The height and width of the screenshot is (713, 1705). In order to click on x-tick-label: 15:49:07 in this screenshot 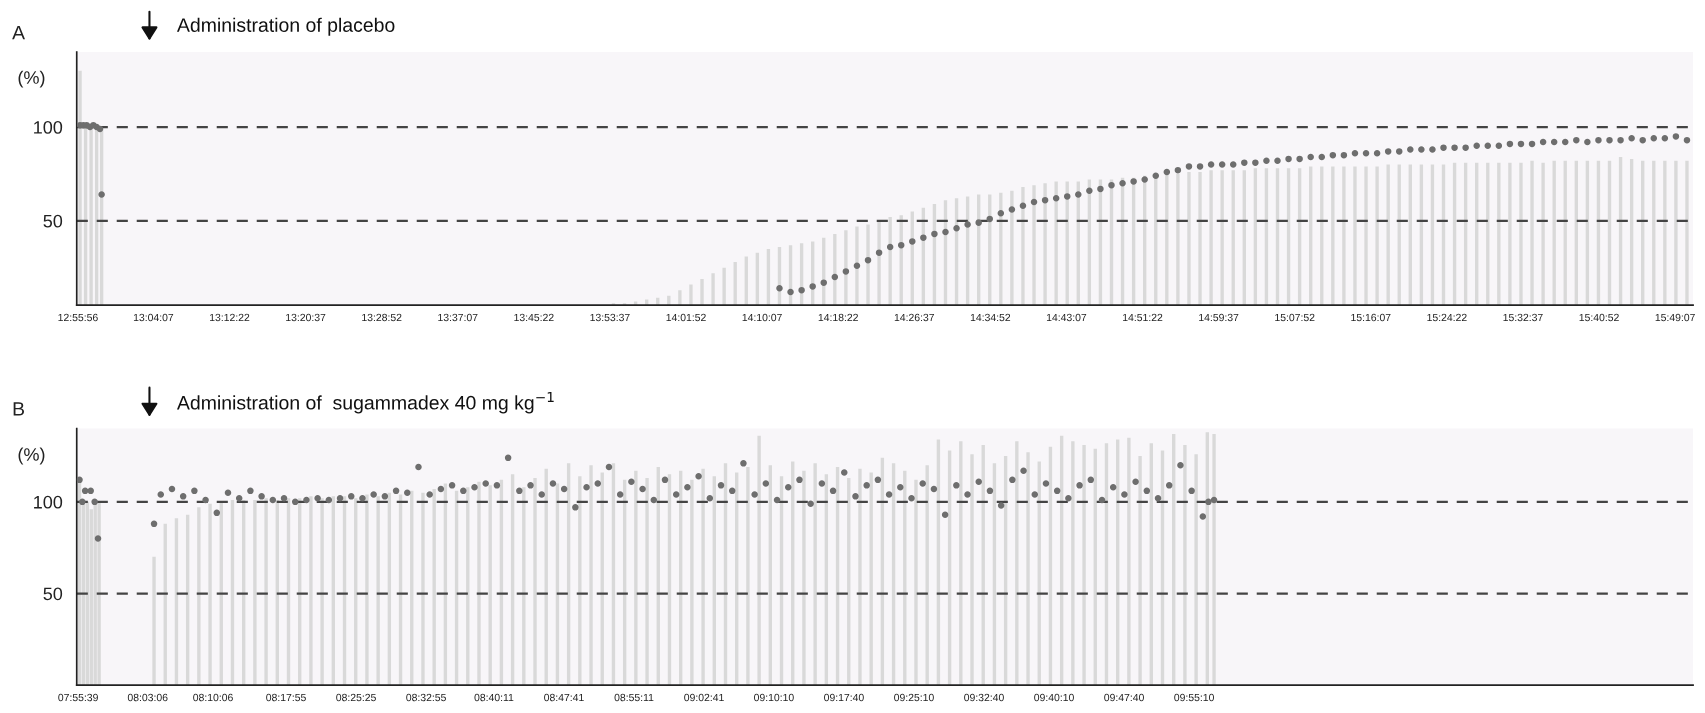, I will do `click(1675, 317)`.